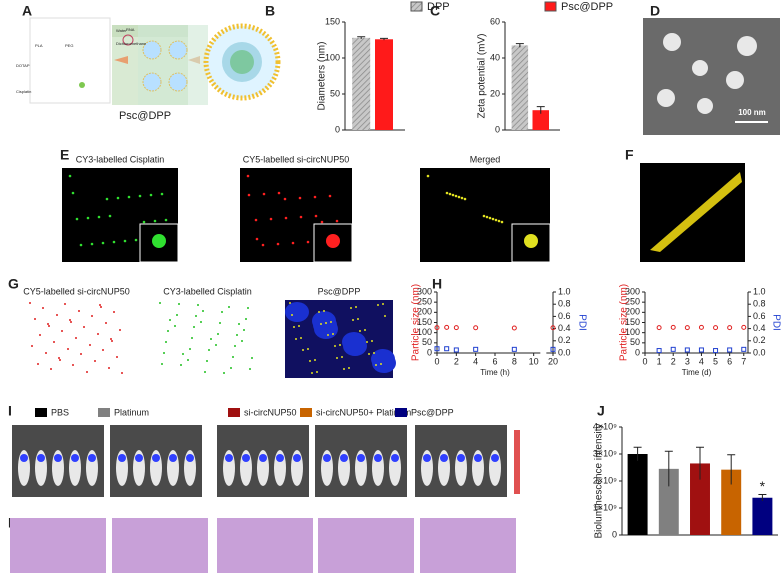  What do you see at coordinates (564, 352) in the screenshot?
I see `y2-tick-label: 0.0` at bounding box center [564, 352].